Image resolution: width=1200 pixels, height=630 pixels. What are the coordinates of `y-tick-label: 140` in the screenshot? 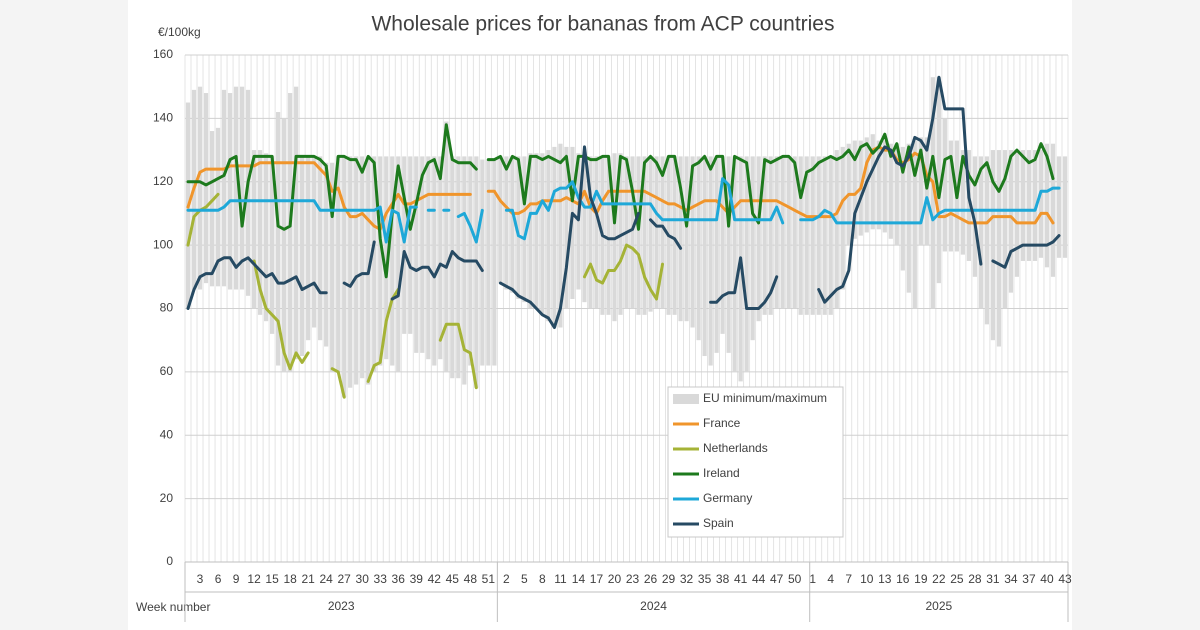 It's located at (163, 118).